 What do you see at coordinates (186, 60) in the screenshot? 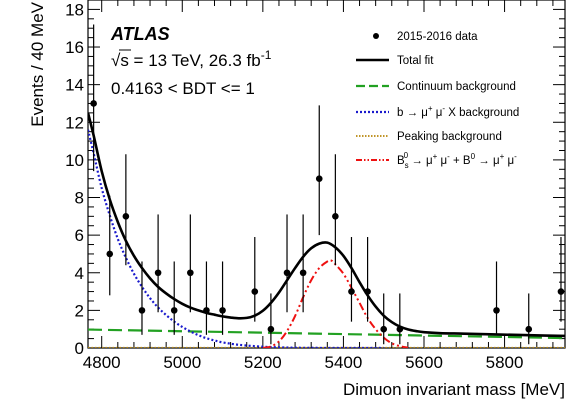
I see `energy-label: √s = 13 TeV, 26.3 fb` at bounding box center [186, 60].